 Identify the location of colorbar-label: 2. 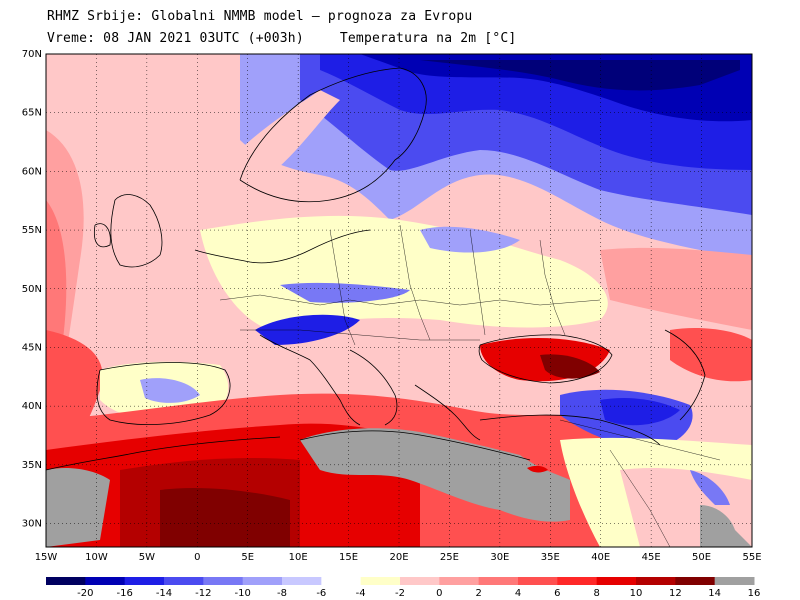
(478, 593).